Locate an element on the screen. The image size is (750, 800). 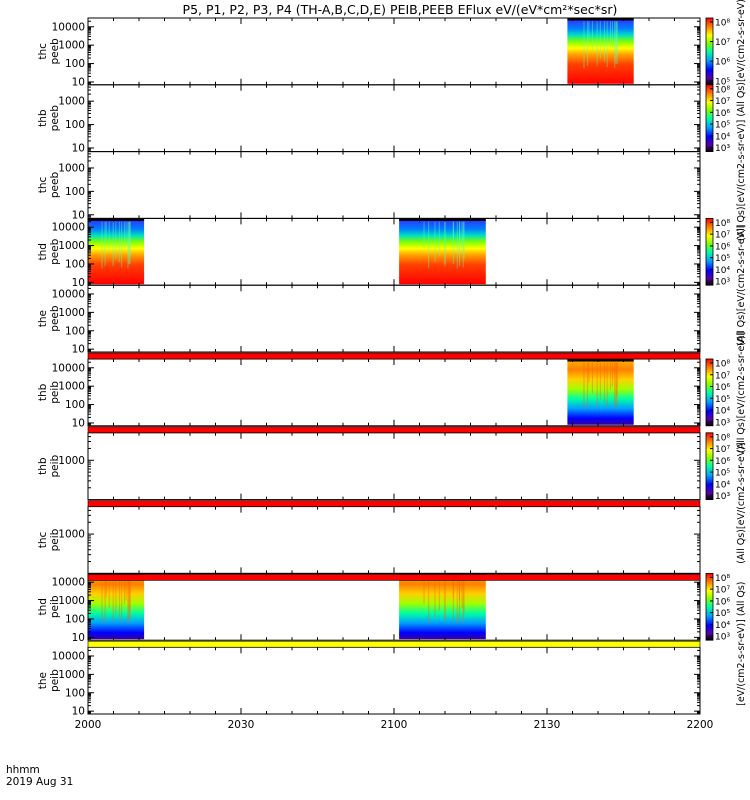
footer-date-label: 2019 Aug 31 is located at coordinates (39, 782).